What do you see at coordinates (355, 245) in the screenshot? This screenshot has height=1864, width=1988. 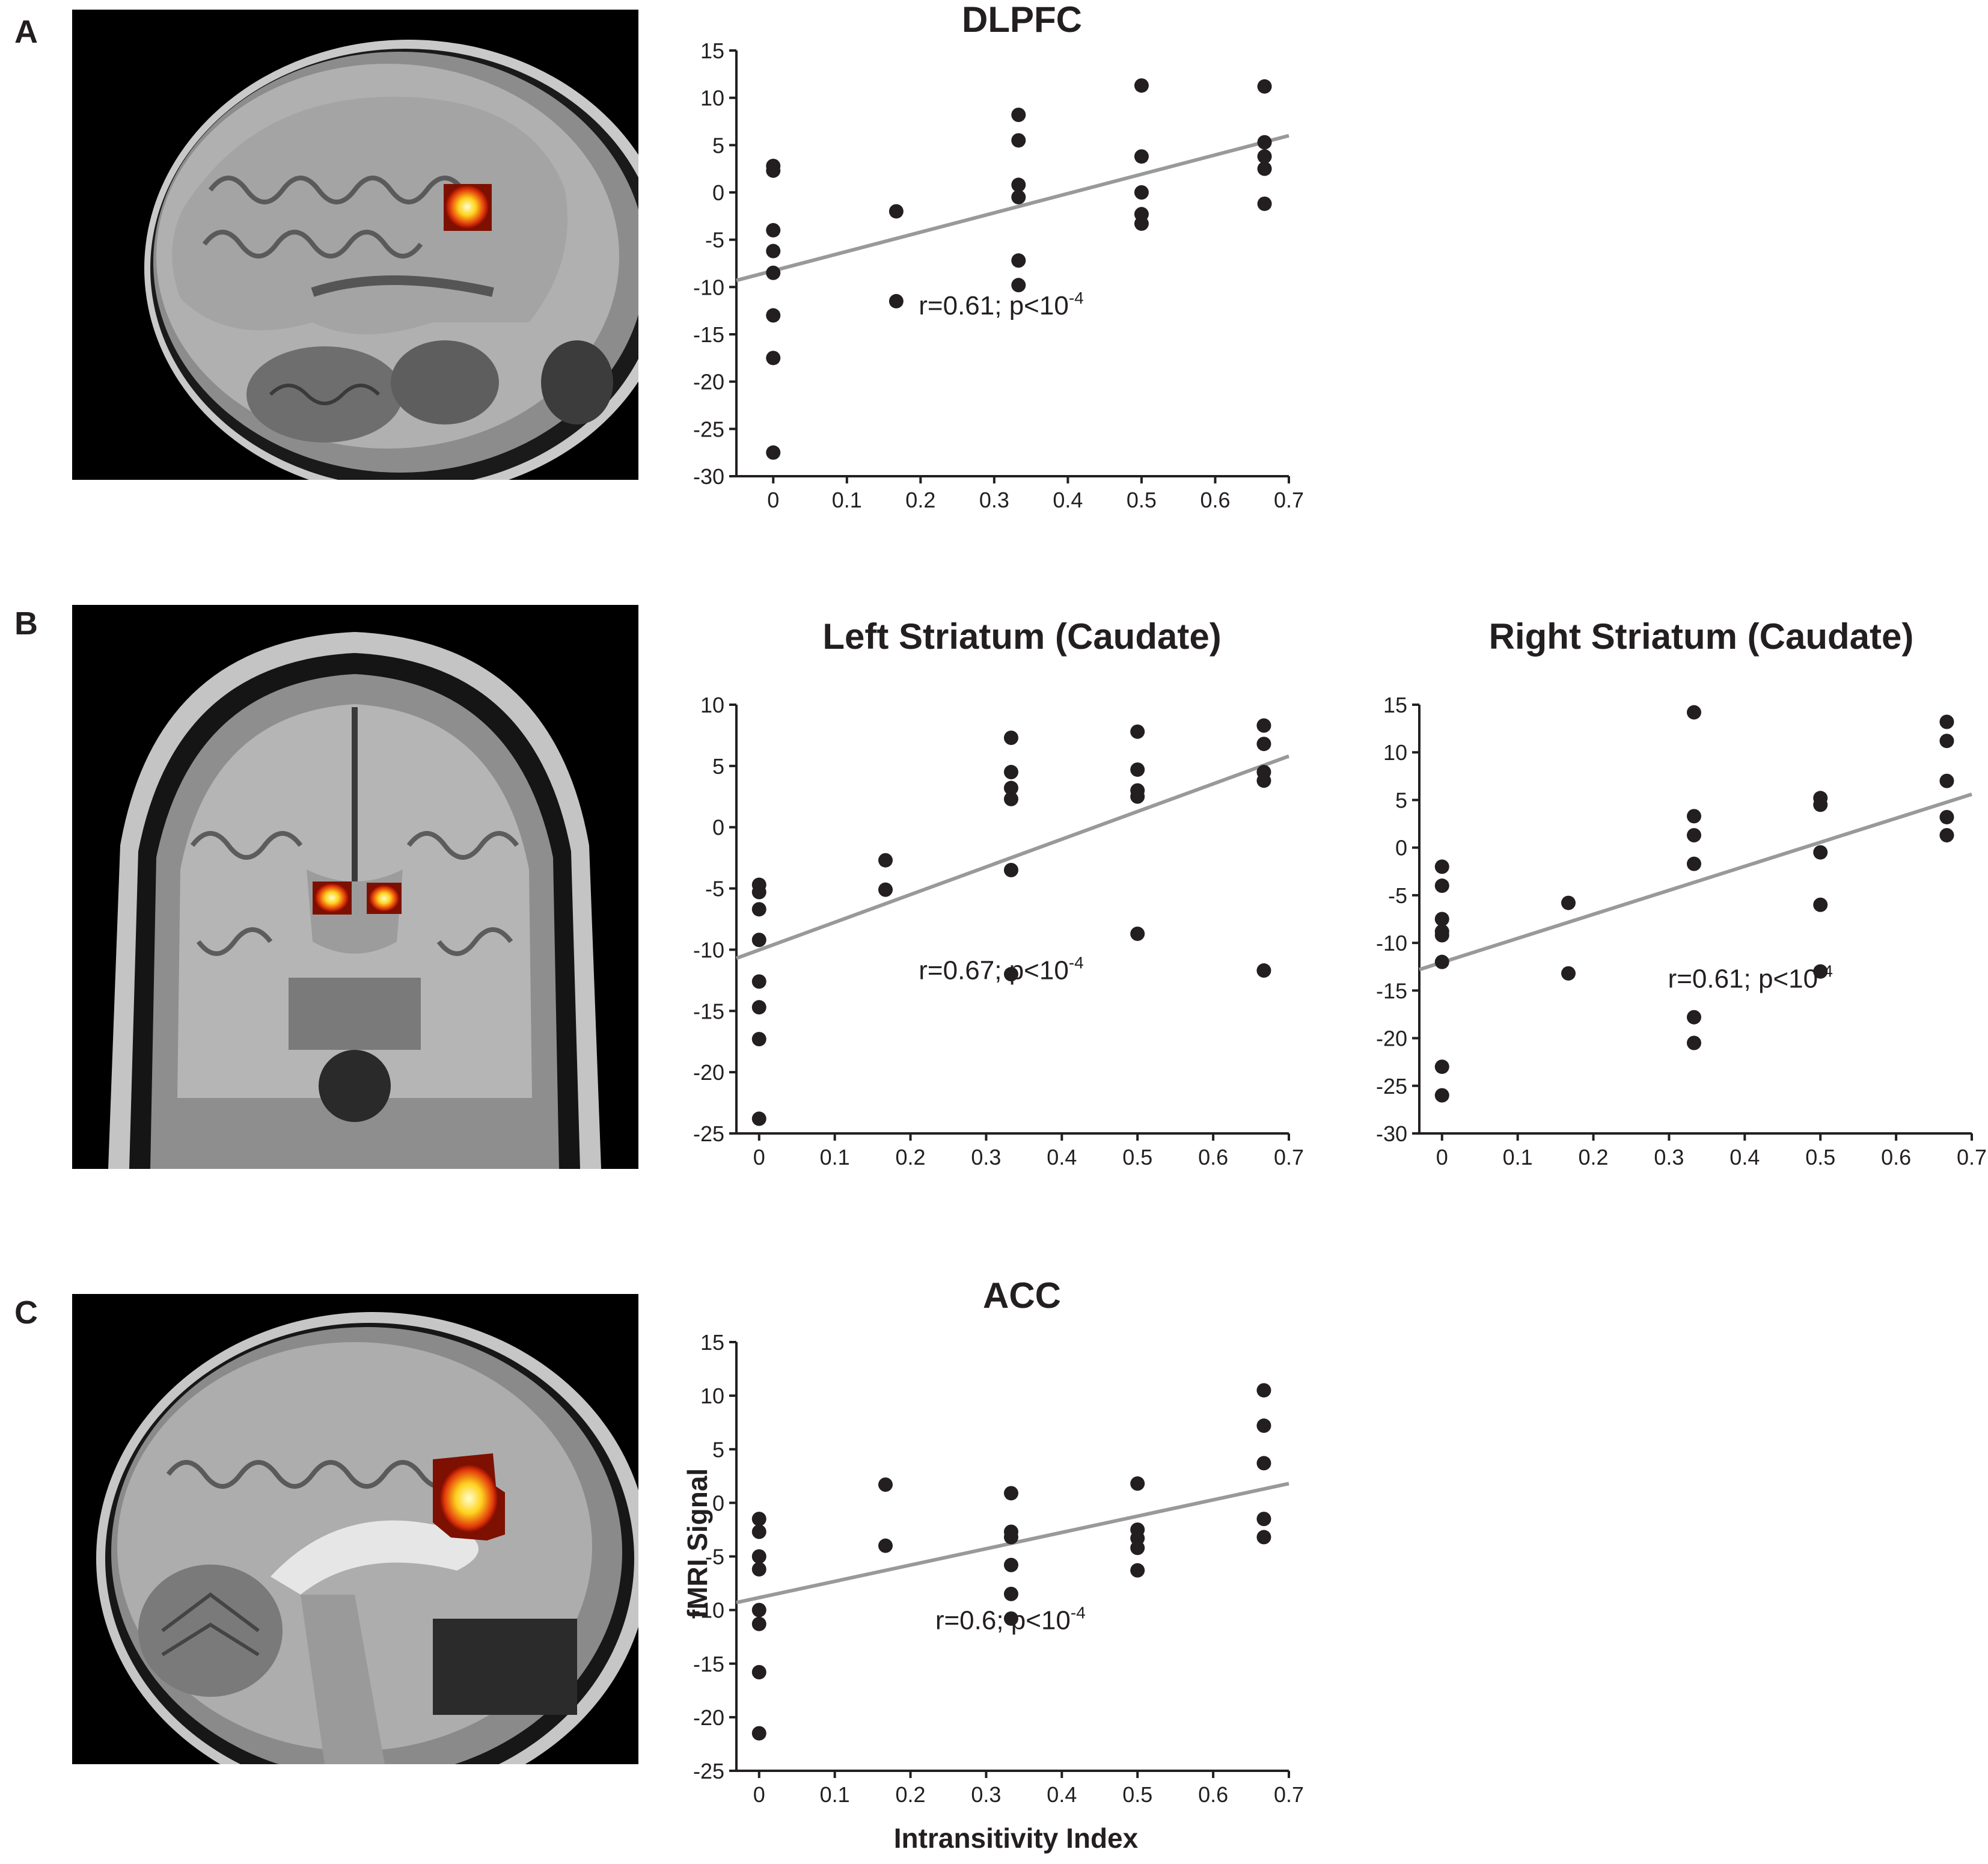 I see `brain-image-sagittal-dlpfc` at bounding box center [355, 245].